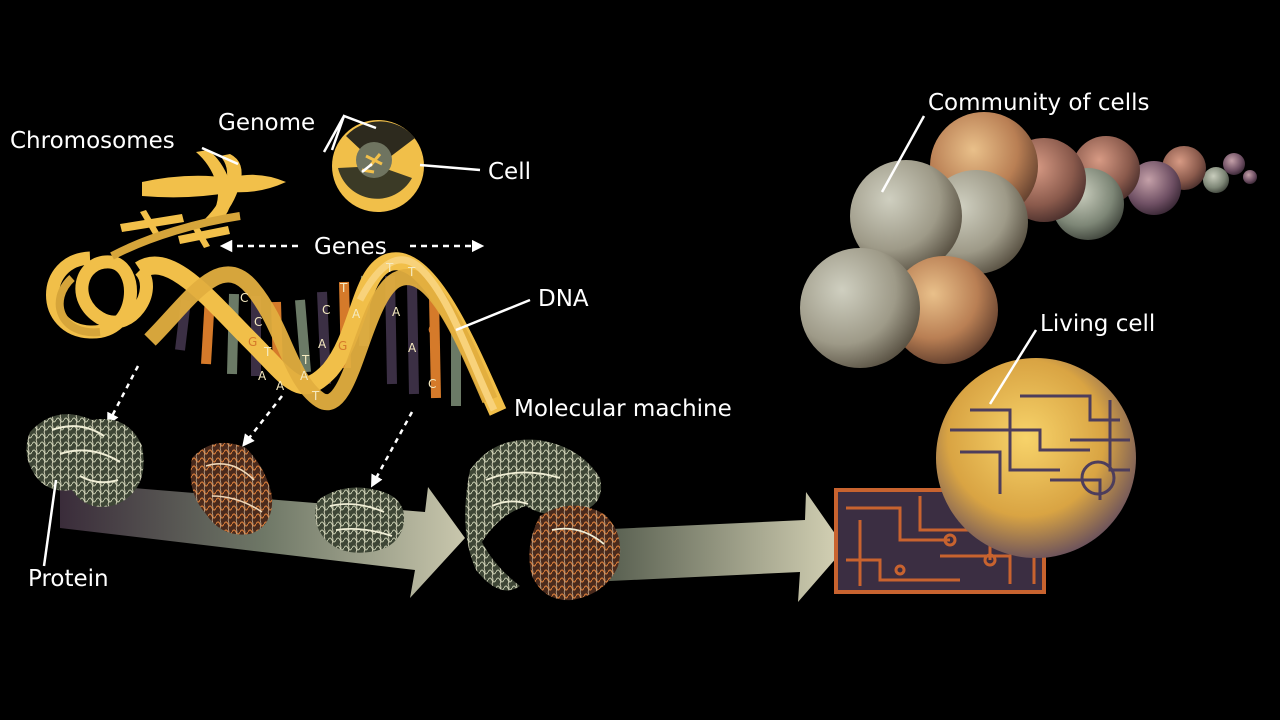 This screenshot has width=1280, height=720. I want to click on dna-leader-line, so click(493, 315).